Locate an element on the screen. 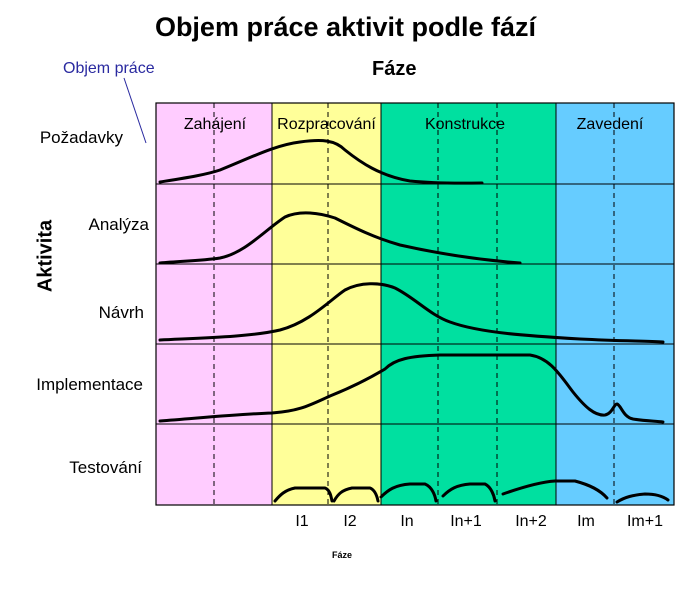 Image resolution: width=691 pixels, height=598 pixels. diagram-title: Objem práce aktivit podle fází is located at coordinates (345, 27).